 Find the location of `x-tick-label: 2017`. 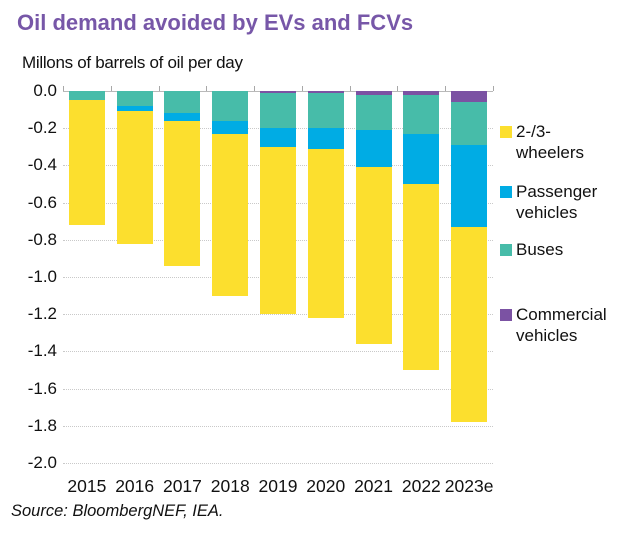

x-tick-label: 2017 is located at coordinates (182, 486).